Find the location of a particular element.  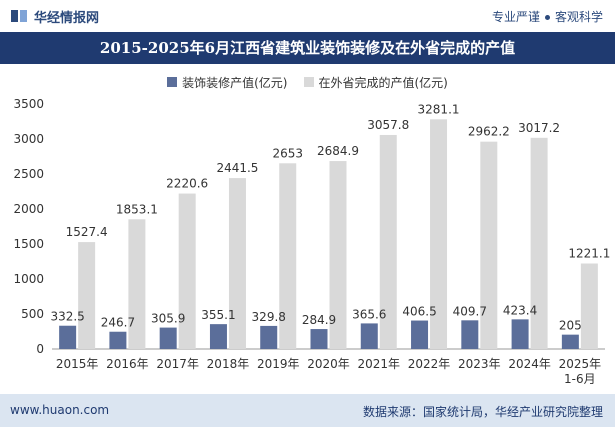

x-tick-label: 2023年 is located at coordinates (479, 364).